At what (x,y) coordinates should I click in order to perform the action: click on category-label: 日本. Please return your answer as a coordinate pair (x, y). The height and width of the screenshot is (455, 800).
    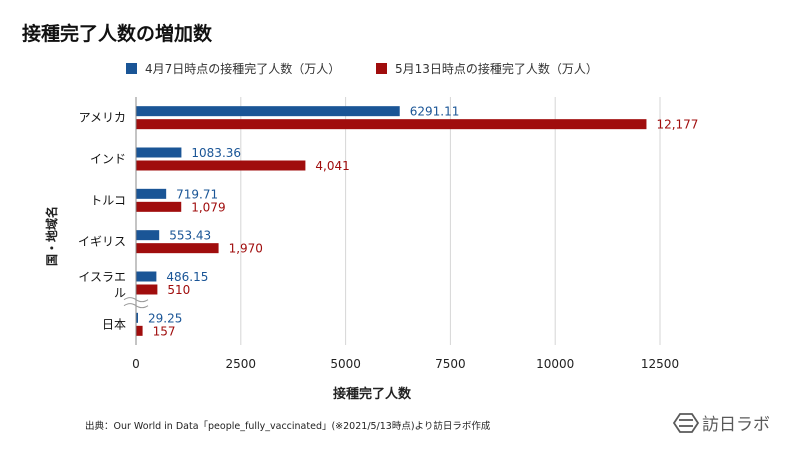
    Looking at the image, I should click on (114, 324).